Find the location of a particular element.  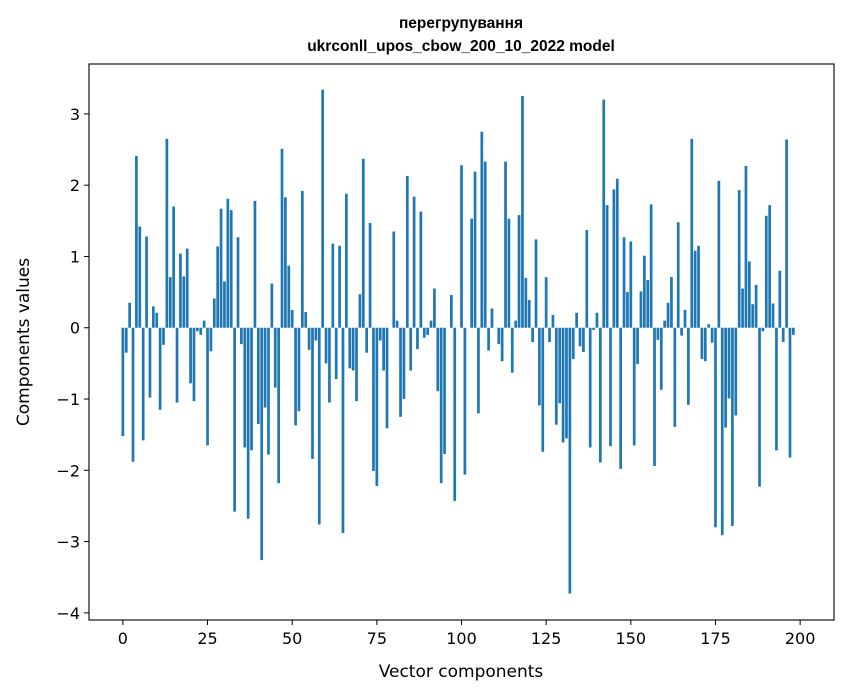

x-tick-label: 175 is located at coordinates (715, 638).